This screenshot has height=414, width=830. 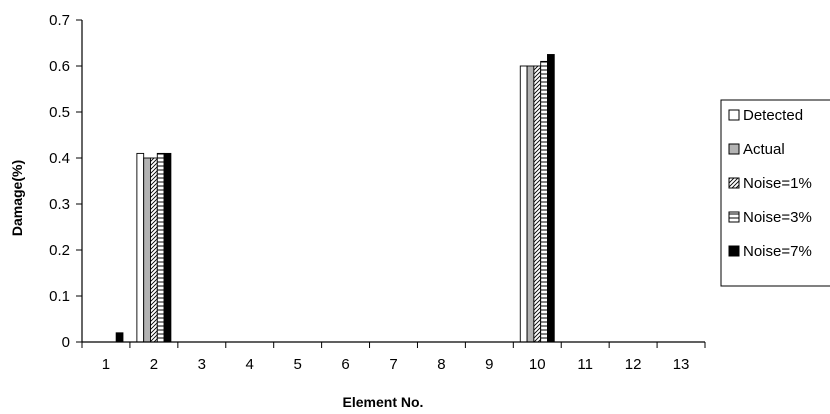 What do you see at coordinates (633, 364) in the screenshot?
I see `x-tick-label: 12` at bounding box center [633, 364].